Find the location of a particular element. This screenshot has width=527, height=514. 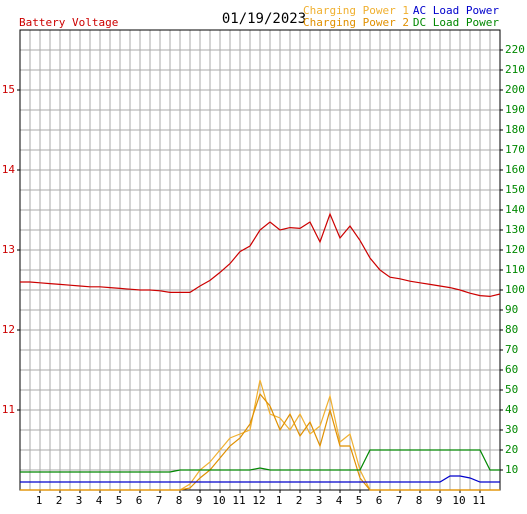

legend-label: AC Load Power is located at coordinates (456, 10).